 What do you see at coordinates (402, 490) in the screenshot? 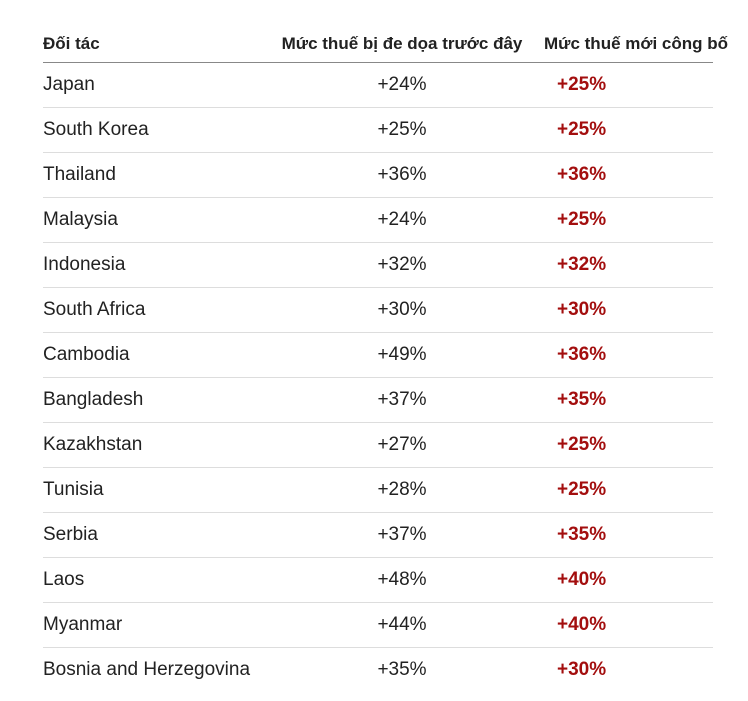
I see `cell-previous-rate: +28%` at bounding box center [402, 490].